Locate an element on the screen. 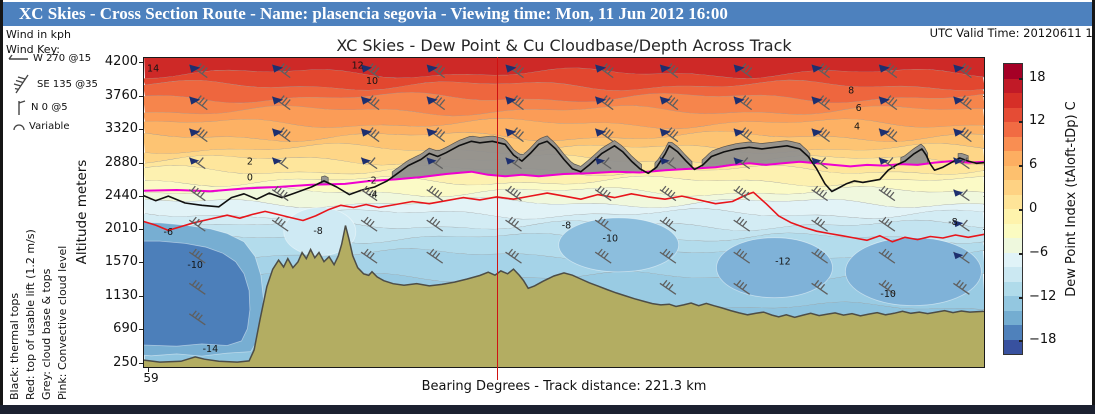 This screenshot has height=414, width=1095. svg-text: 6 is located at coordinates (859, 108).